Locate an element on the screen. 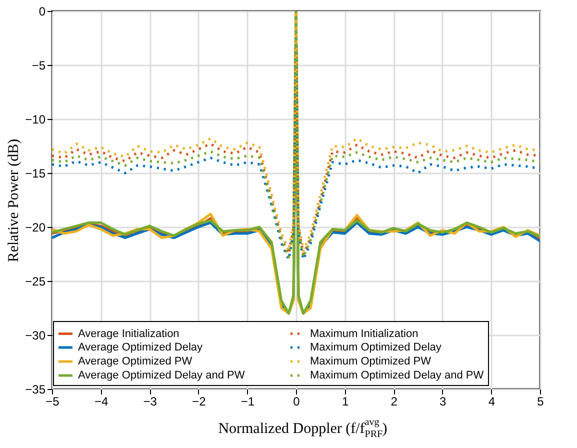 This screenshot has width=577, height=448. x-tick-label: 3 is located at coordinates (443, 401).